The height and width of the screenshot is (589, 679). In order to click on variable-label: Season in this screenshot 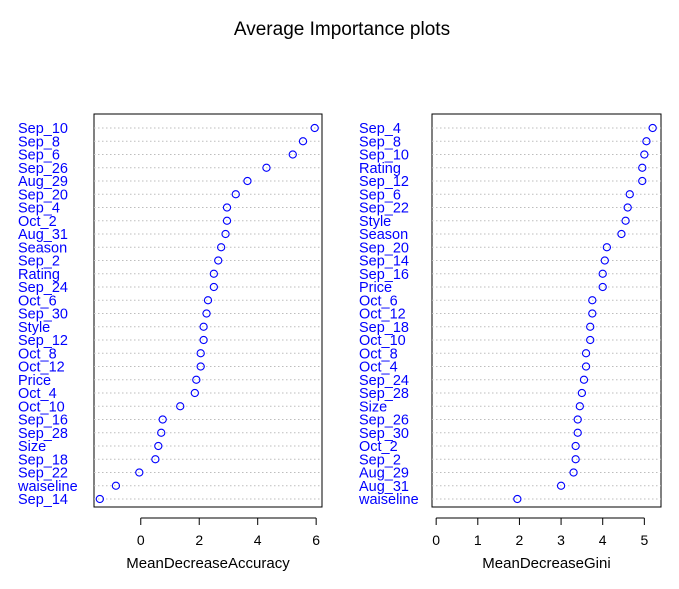, I will do `click(383, 235)`.